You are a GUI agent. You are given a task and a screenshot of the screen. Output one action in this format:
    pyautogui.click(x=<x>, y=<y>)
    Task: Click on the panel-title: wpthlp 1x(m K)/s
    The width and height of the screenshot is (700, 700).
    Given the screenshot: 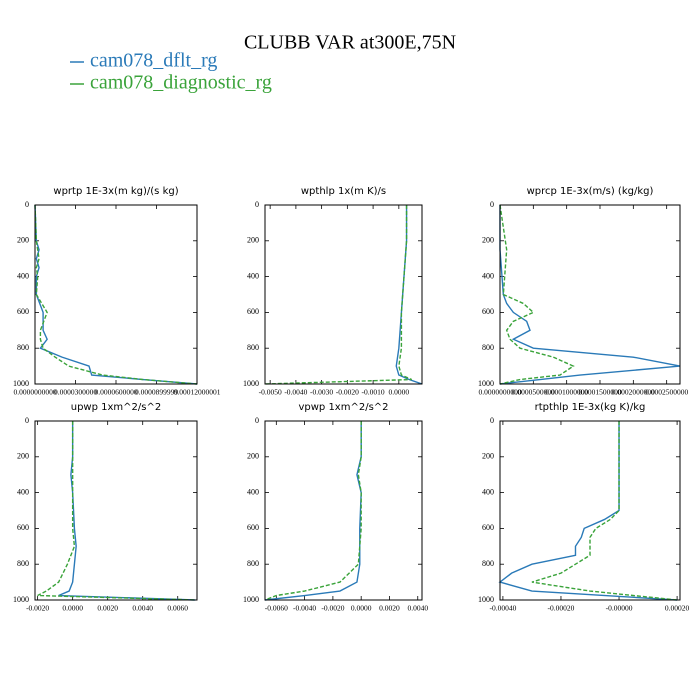 What is the action you would take?
    pyautogui.click(x=343, y=191)
    